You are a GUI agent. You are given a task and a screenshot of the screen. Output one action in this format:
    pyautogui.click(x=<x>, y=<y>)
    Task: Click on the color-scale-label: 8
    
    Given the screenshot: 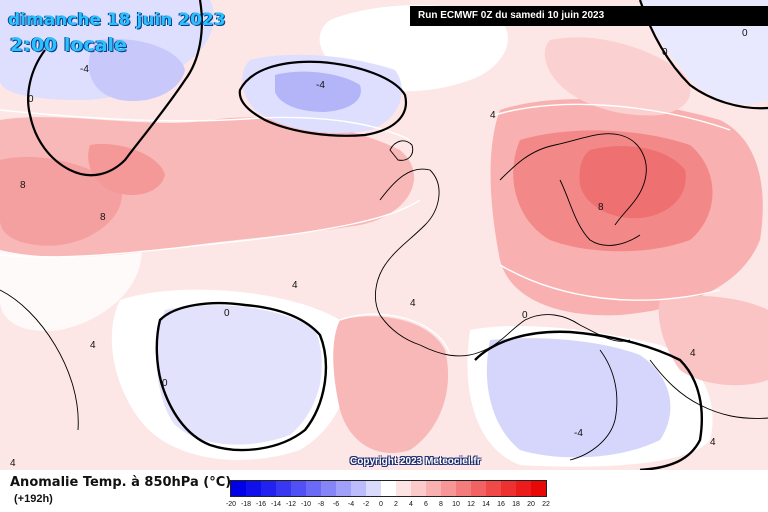 What is the action you would take?
    pyautogui.click(x=441, y=504)
    